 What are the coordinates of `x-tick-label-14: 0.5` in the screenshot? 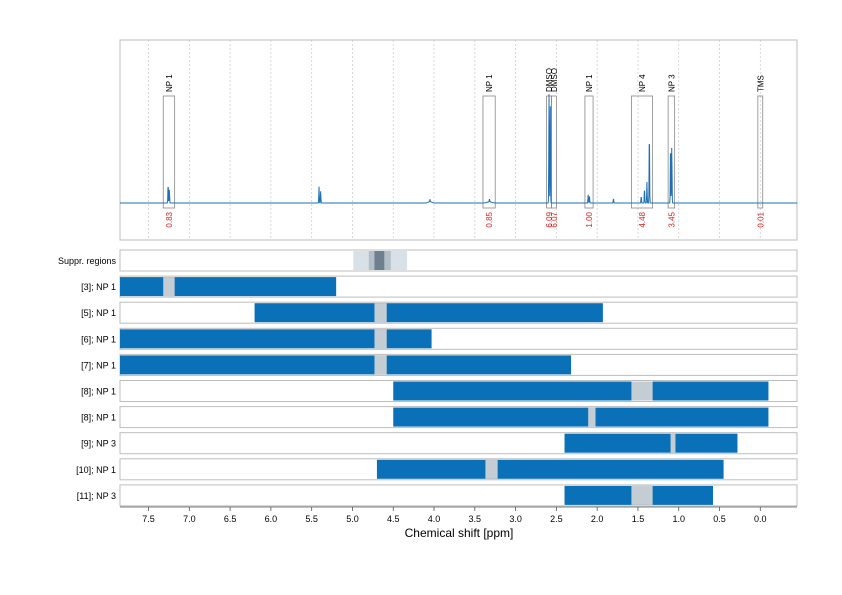 It's located at (719, 519).